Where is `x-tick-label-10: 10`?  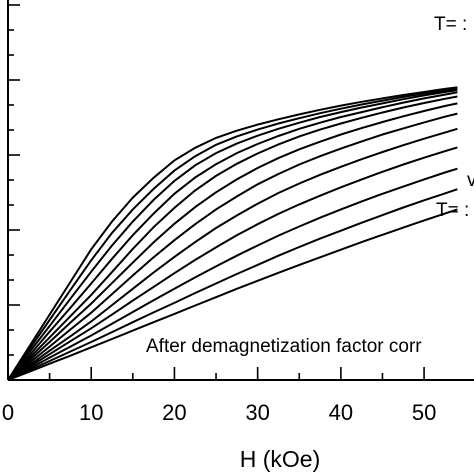 x-tick-label-10: 10 is located at coordinates (91, 412).